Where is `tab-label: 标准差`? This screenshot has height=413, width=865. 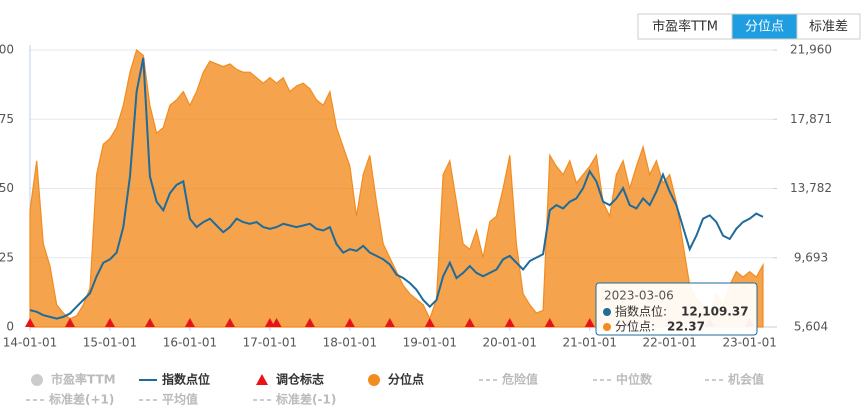 tab-label: 标准差 is located at coordinates (828, 27).